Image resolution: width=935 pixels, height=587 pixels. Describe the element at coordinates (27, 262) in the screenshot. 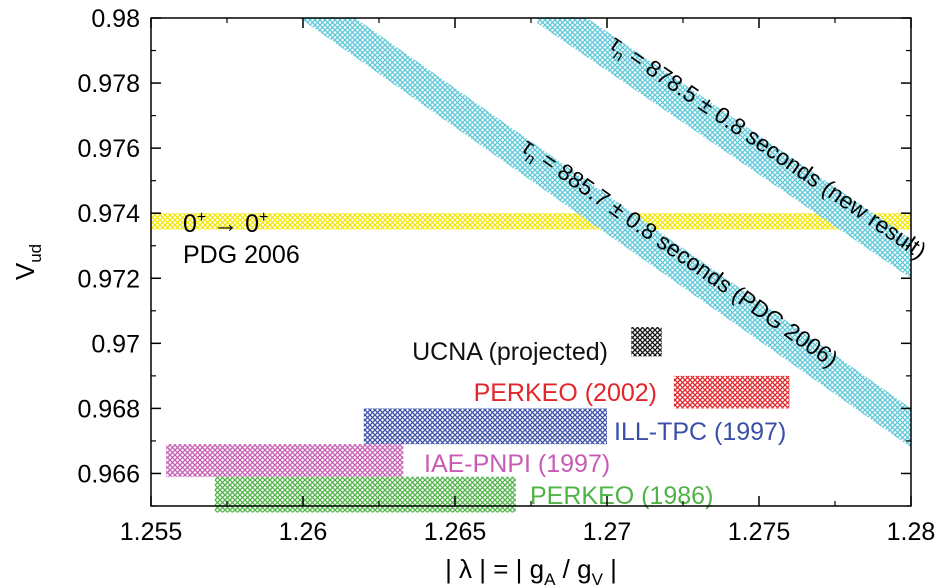

I see `y-axis-title: Vud` at that location.